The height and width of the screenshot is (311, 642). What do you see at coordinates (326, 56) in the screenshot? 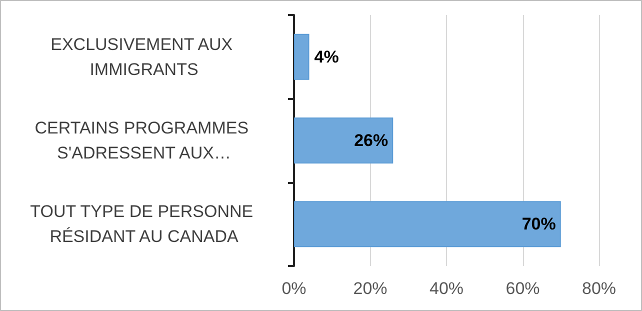
I see `data-label: 4%` at bounding box center [326, 56].